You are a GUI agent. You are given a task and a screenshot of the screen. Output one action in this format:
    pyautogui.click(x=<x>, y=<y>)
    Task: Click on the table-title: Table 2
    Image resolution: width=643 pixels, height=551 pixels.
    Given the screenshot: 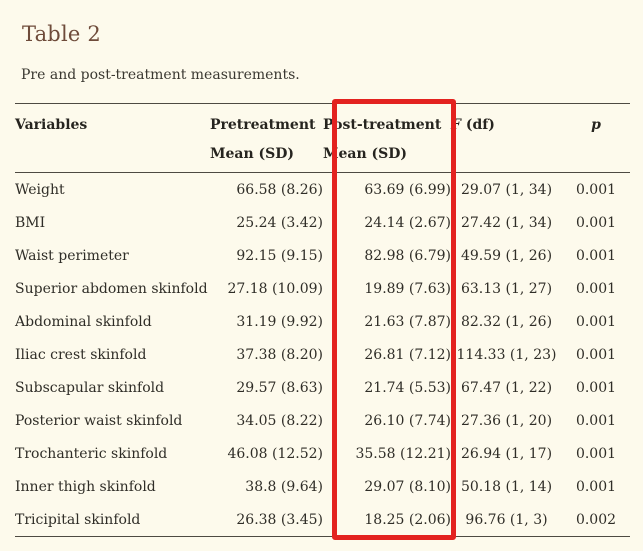 What is the action you would take?
    pyautogui.click(x=61, y=34)
    